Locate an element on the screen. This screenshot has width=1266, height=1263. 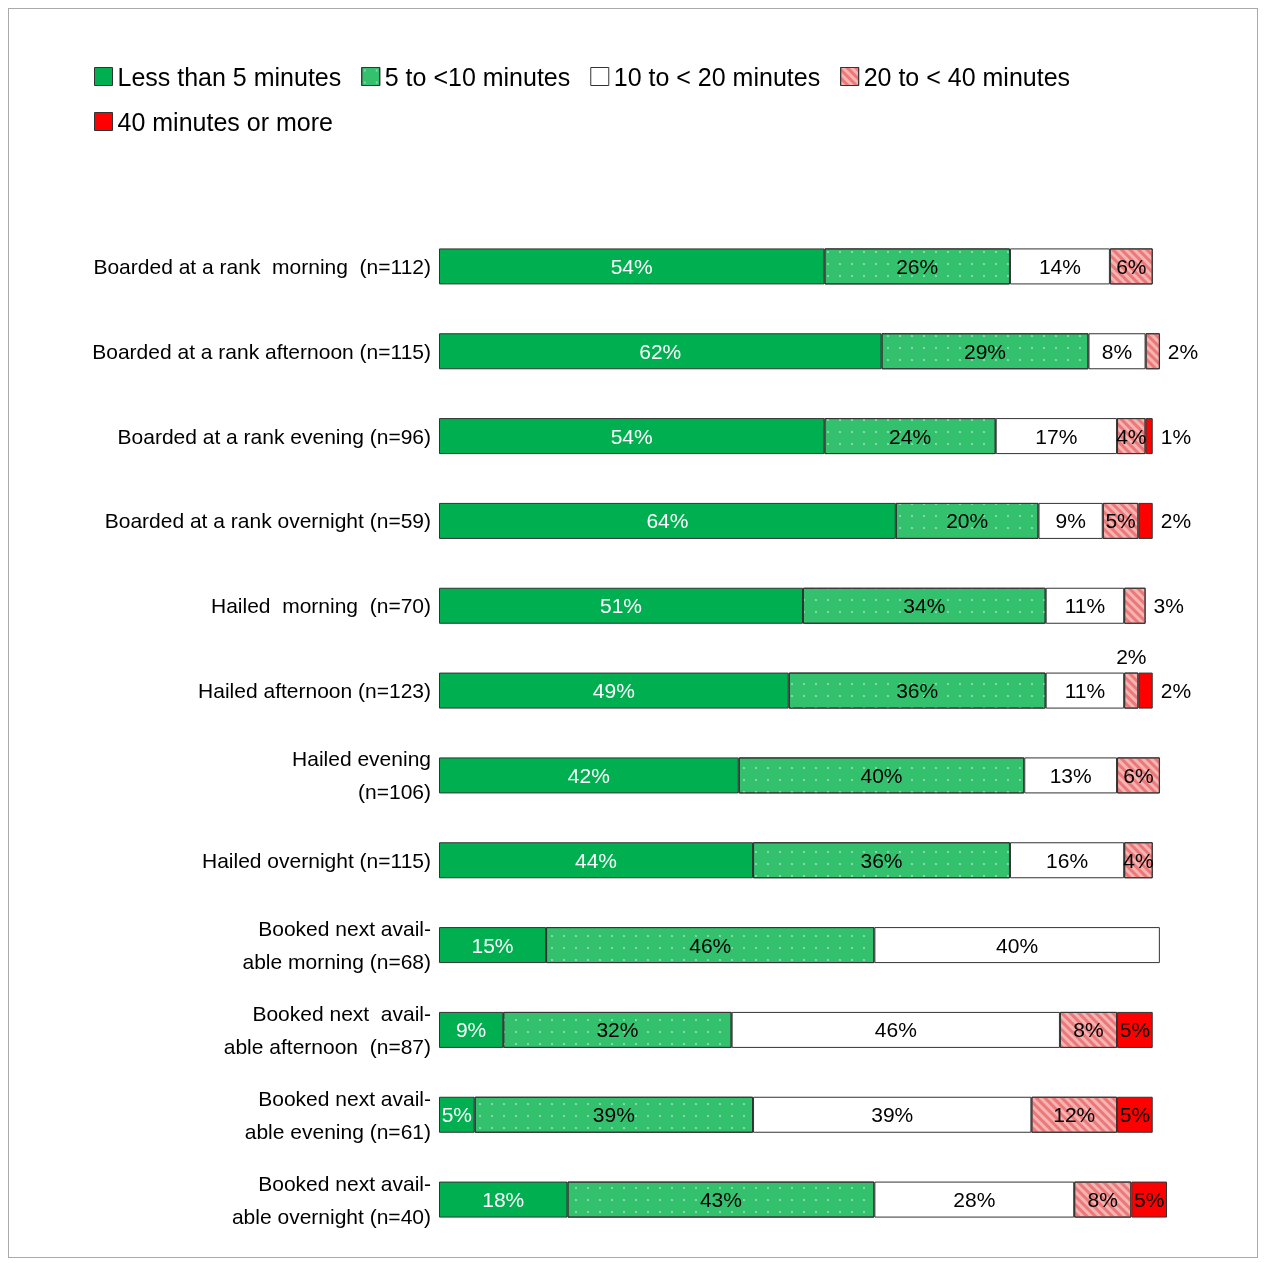
y-tick-label: Booked next avail- able overnight (n=40) is located at coordinates (331, 1199).